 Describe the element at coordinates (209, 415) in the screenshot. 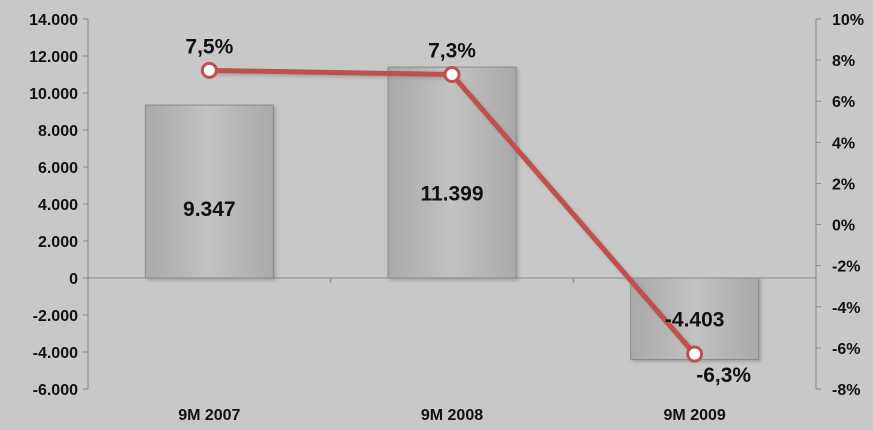

I see `category-label: 9M 2007` at that location.